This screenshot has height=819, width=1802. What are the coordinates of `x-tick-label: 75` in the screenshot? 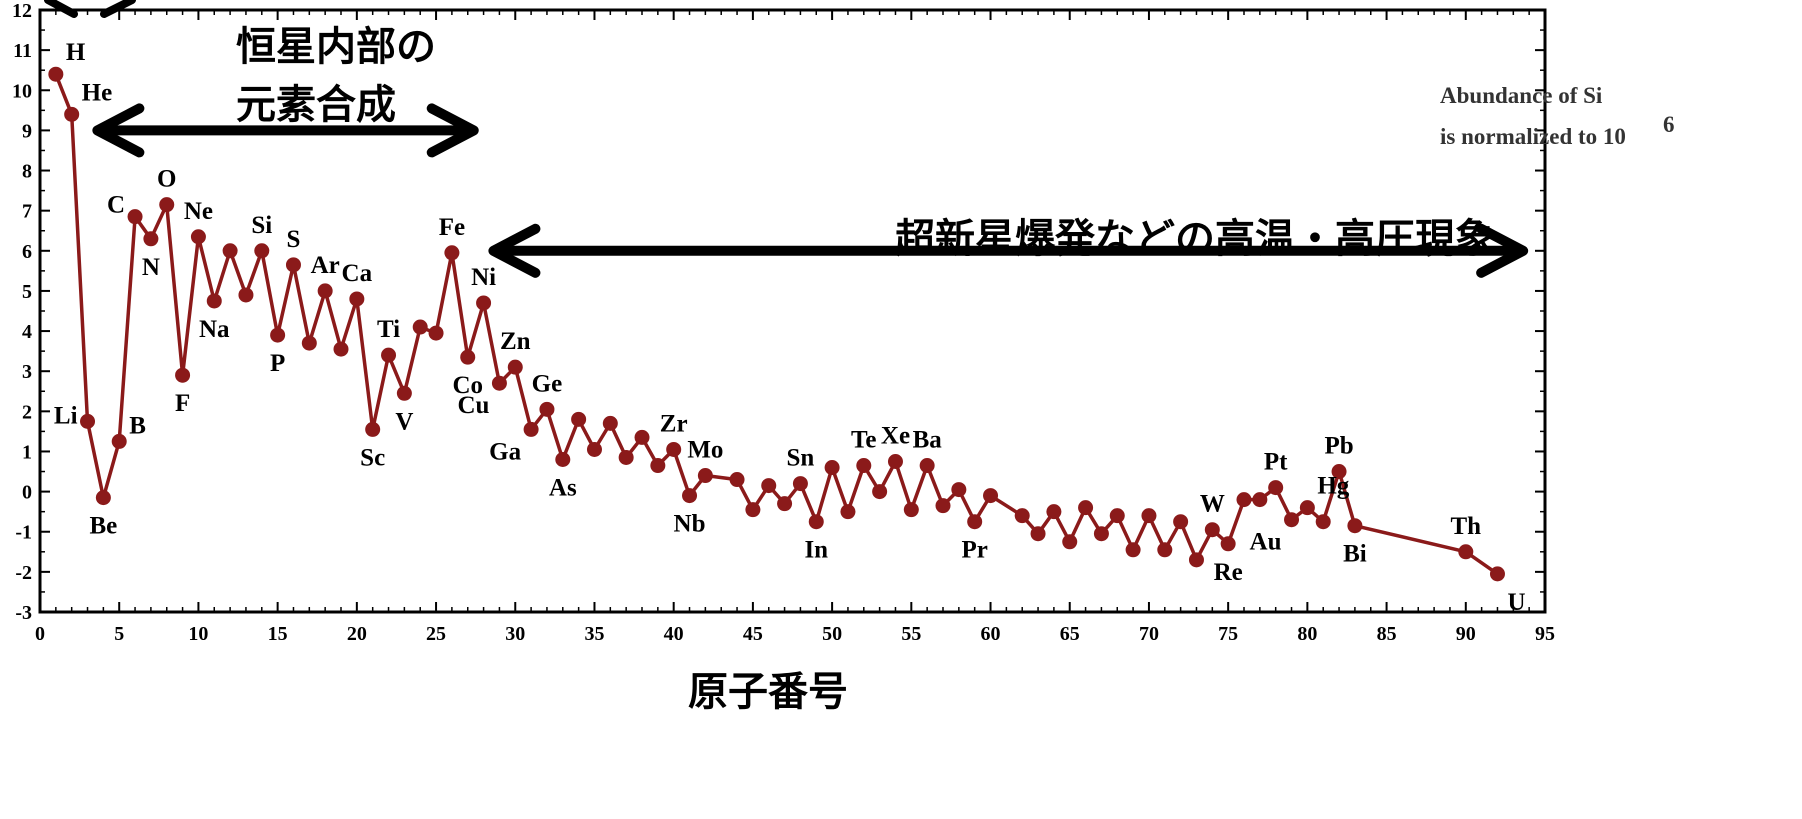 It's located at (1228, 634).